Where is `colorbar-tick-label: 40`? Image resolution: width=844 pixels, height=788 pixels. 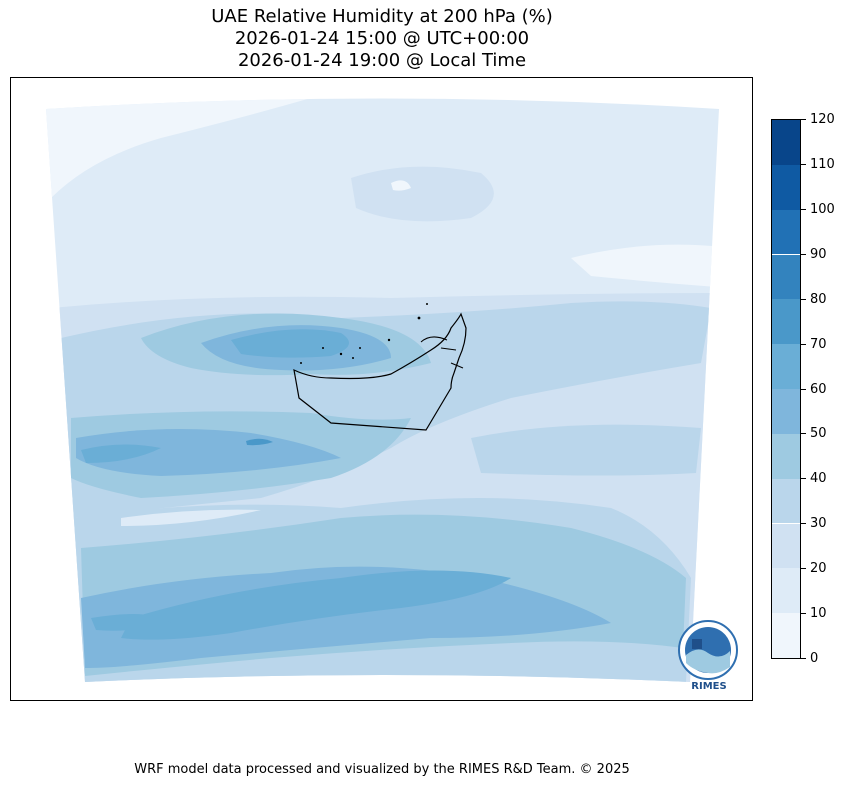
colorbar-tick-label: 40 is located at coordinates (814, 479).